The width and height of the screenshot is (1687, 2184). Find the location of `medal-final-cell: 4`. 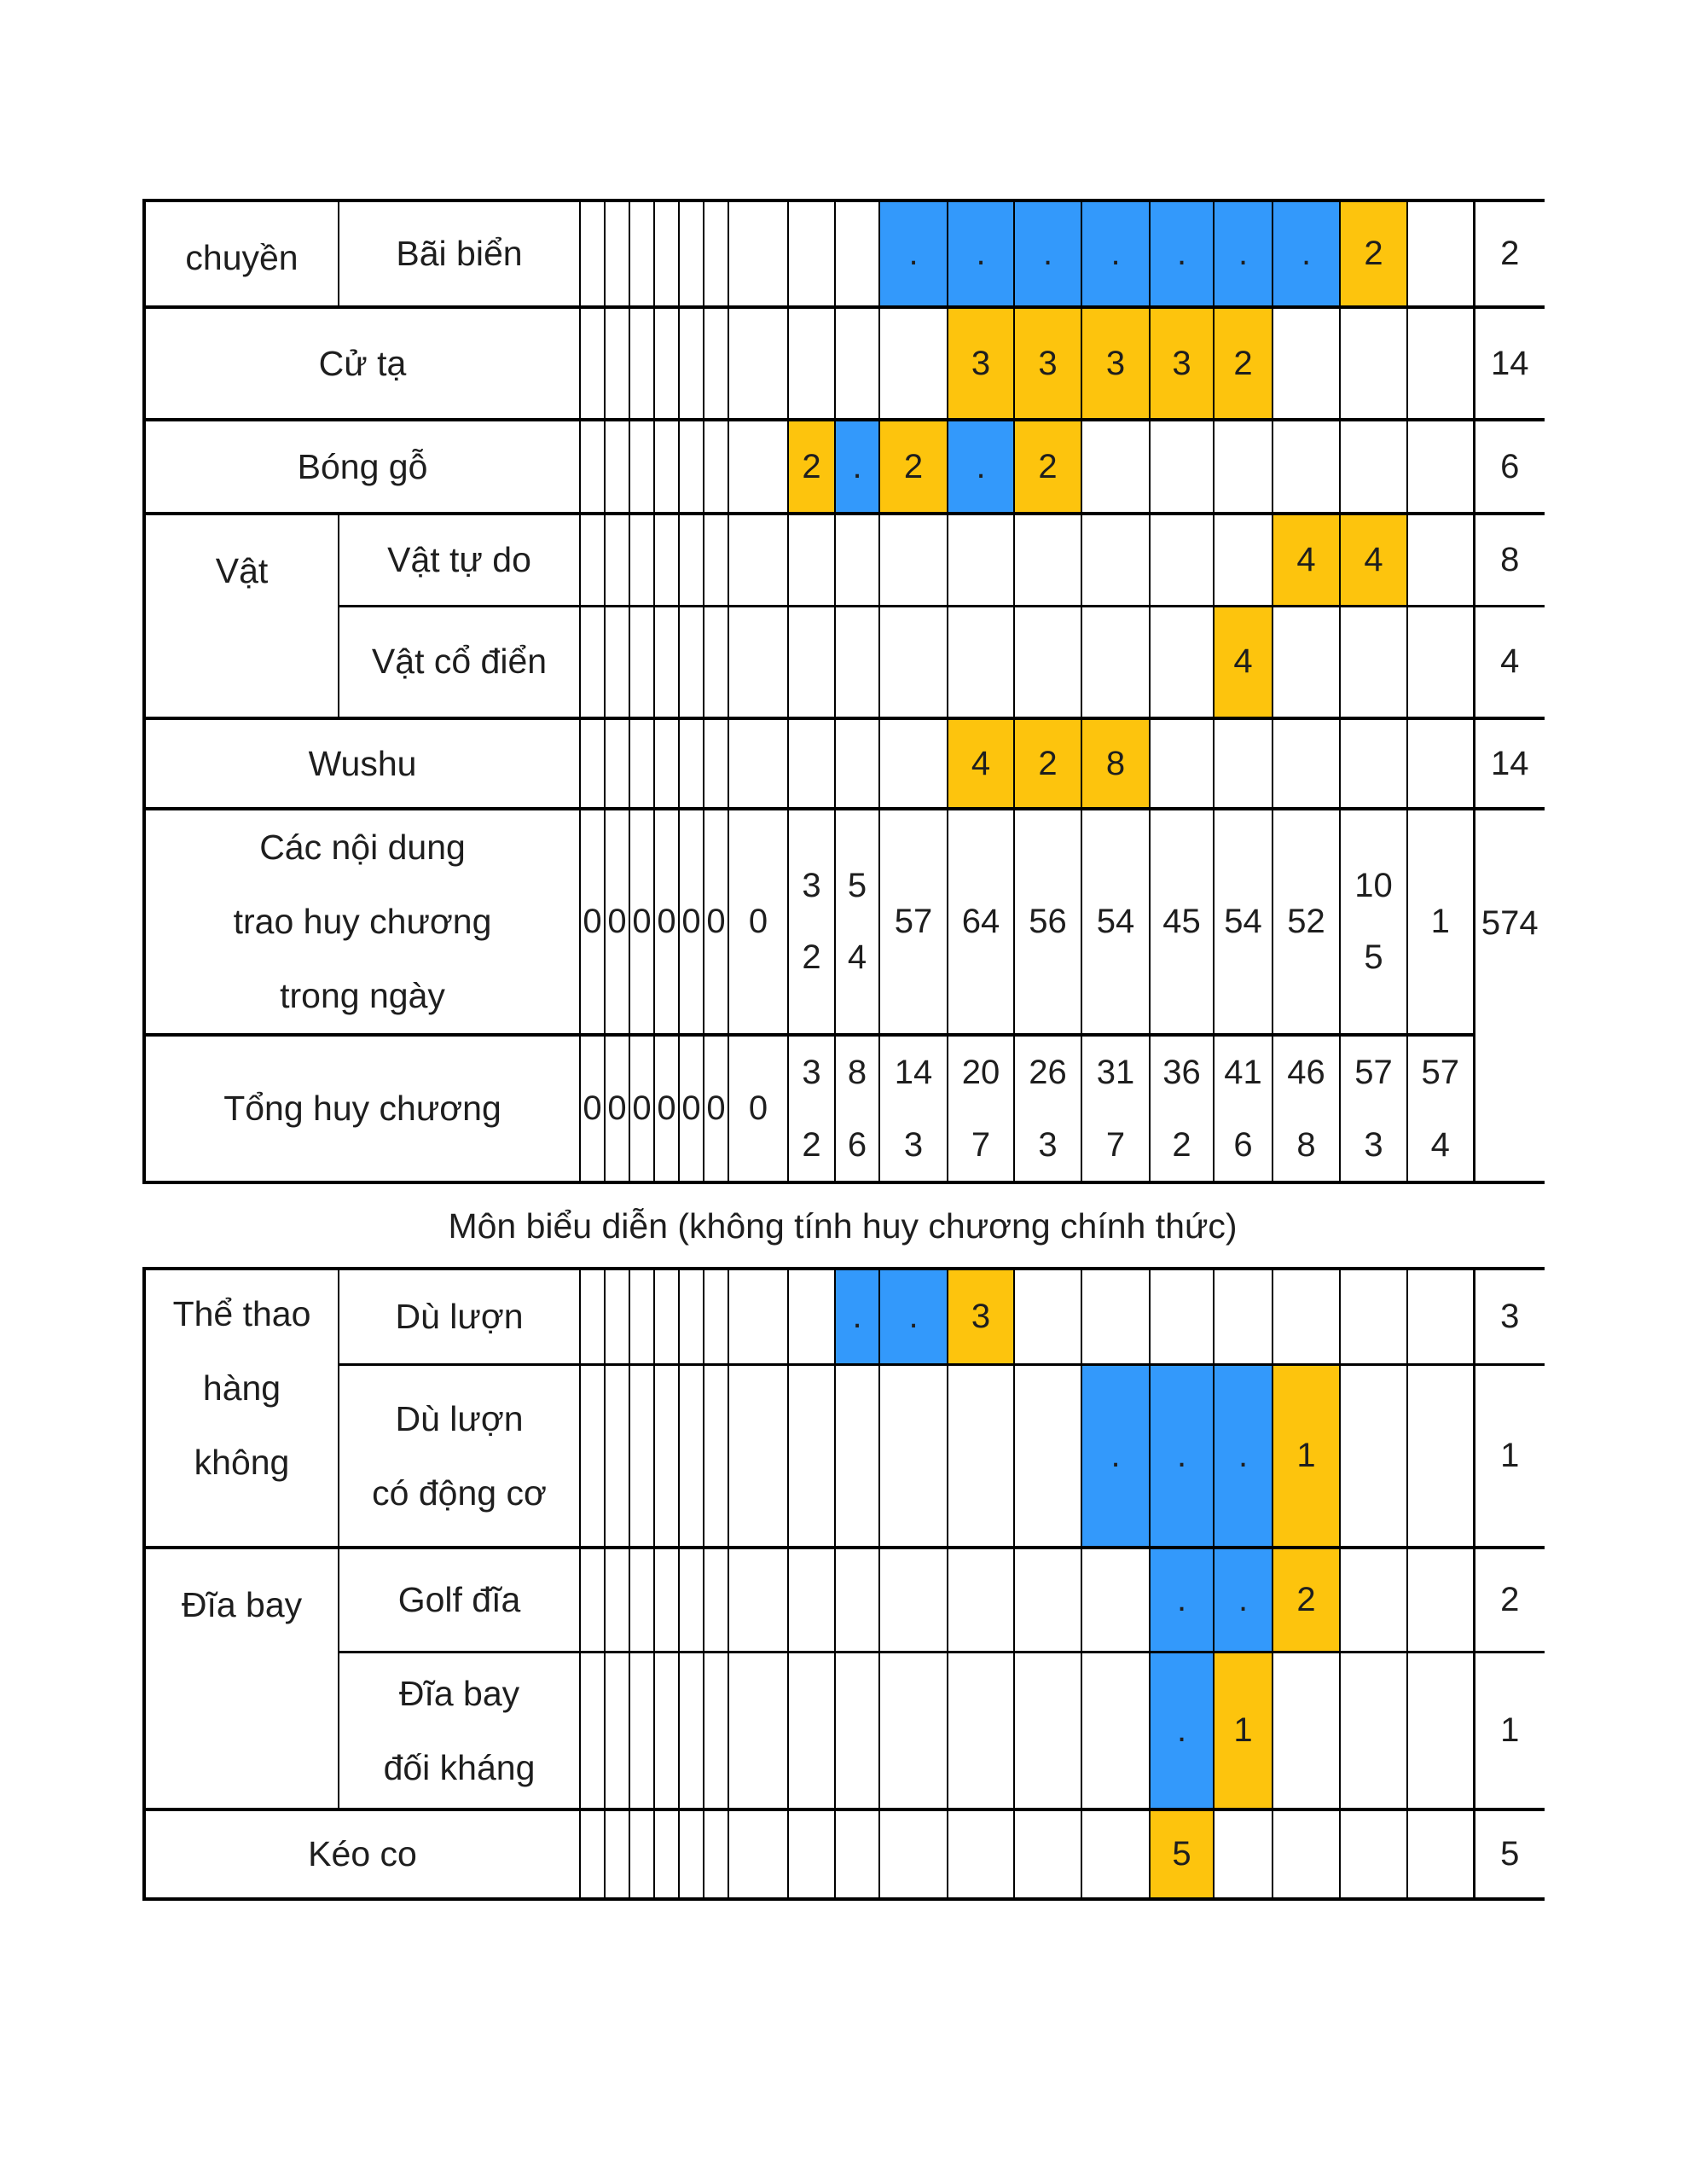

medal-final-cell: 4 is located at coordinates (1374, 560).